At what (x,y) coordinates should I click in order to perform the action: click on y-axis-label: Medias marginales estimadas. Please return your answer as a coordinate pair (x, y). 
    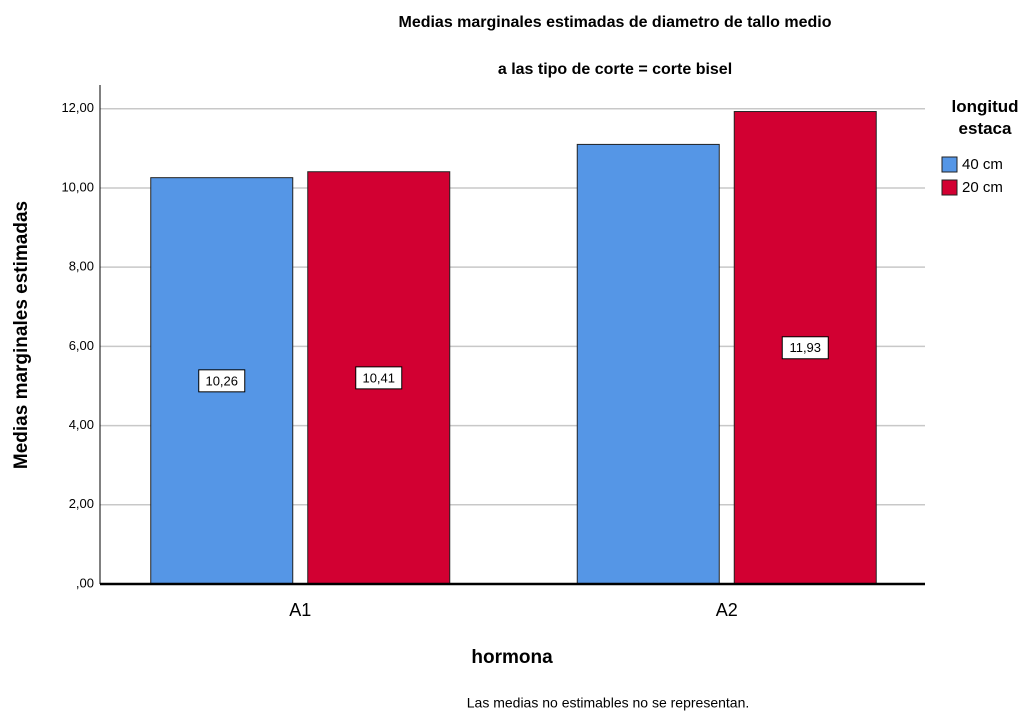
    Looking at the image, I should click on (21, 335).